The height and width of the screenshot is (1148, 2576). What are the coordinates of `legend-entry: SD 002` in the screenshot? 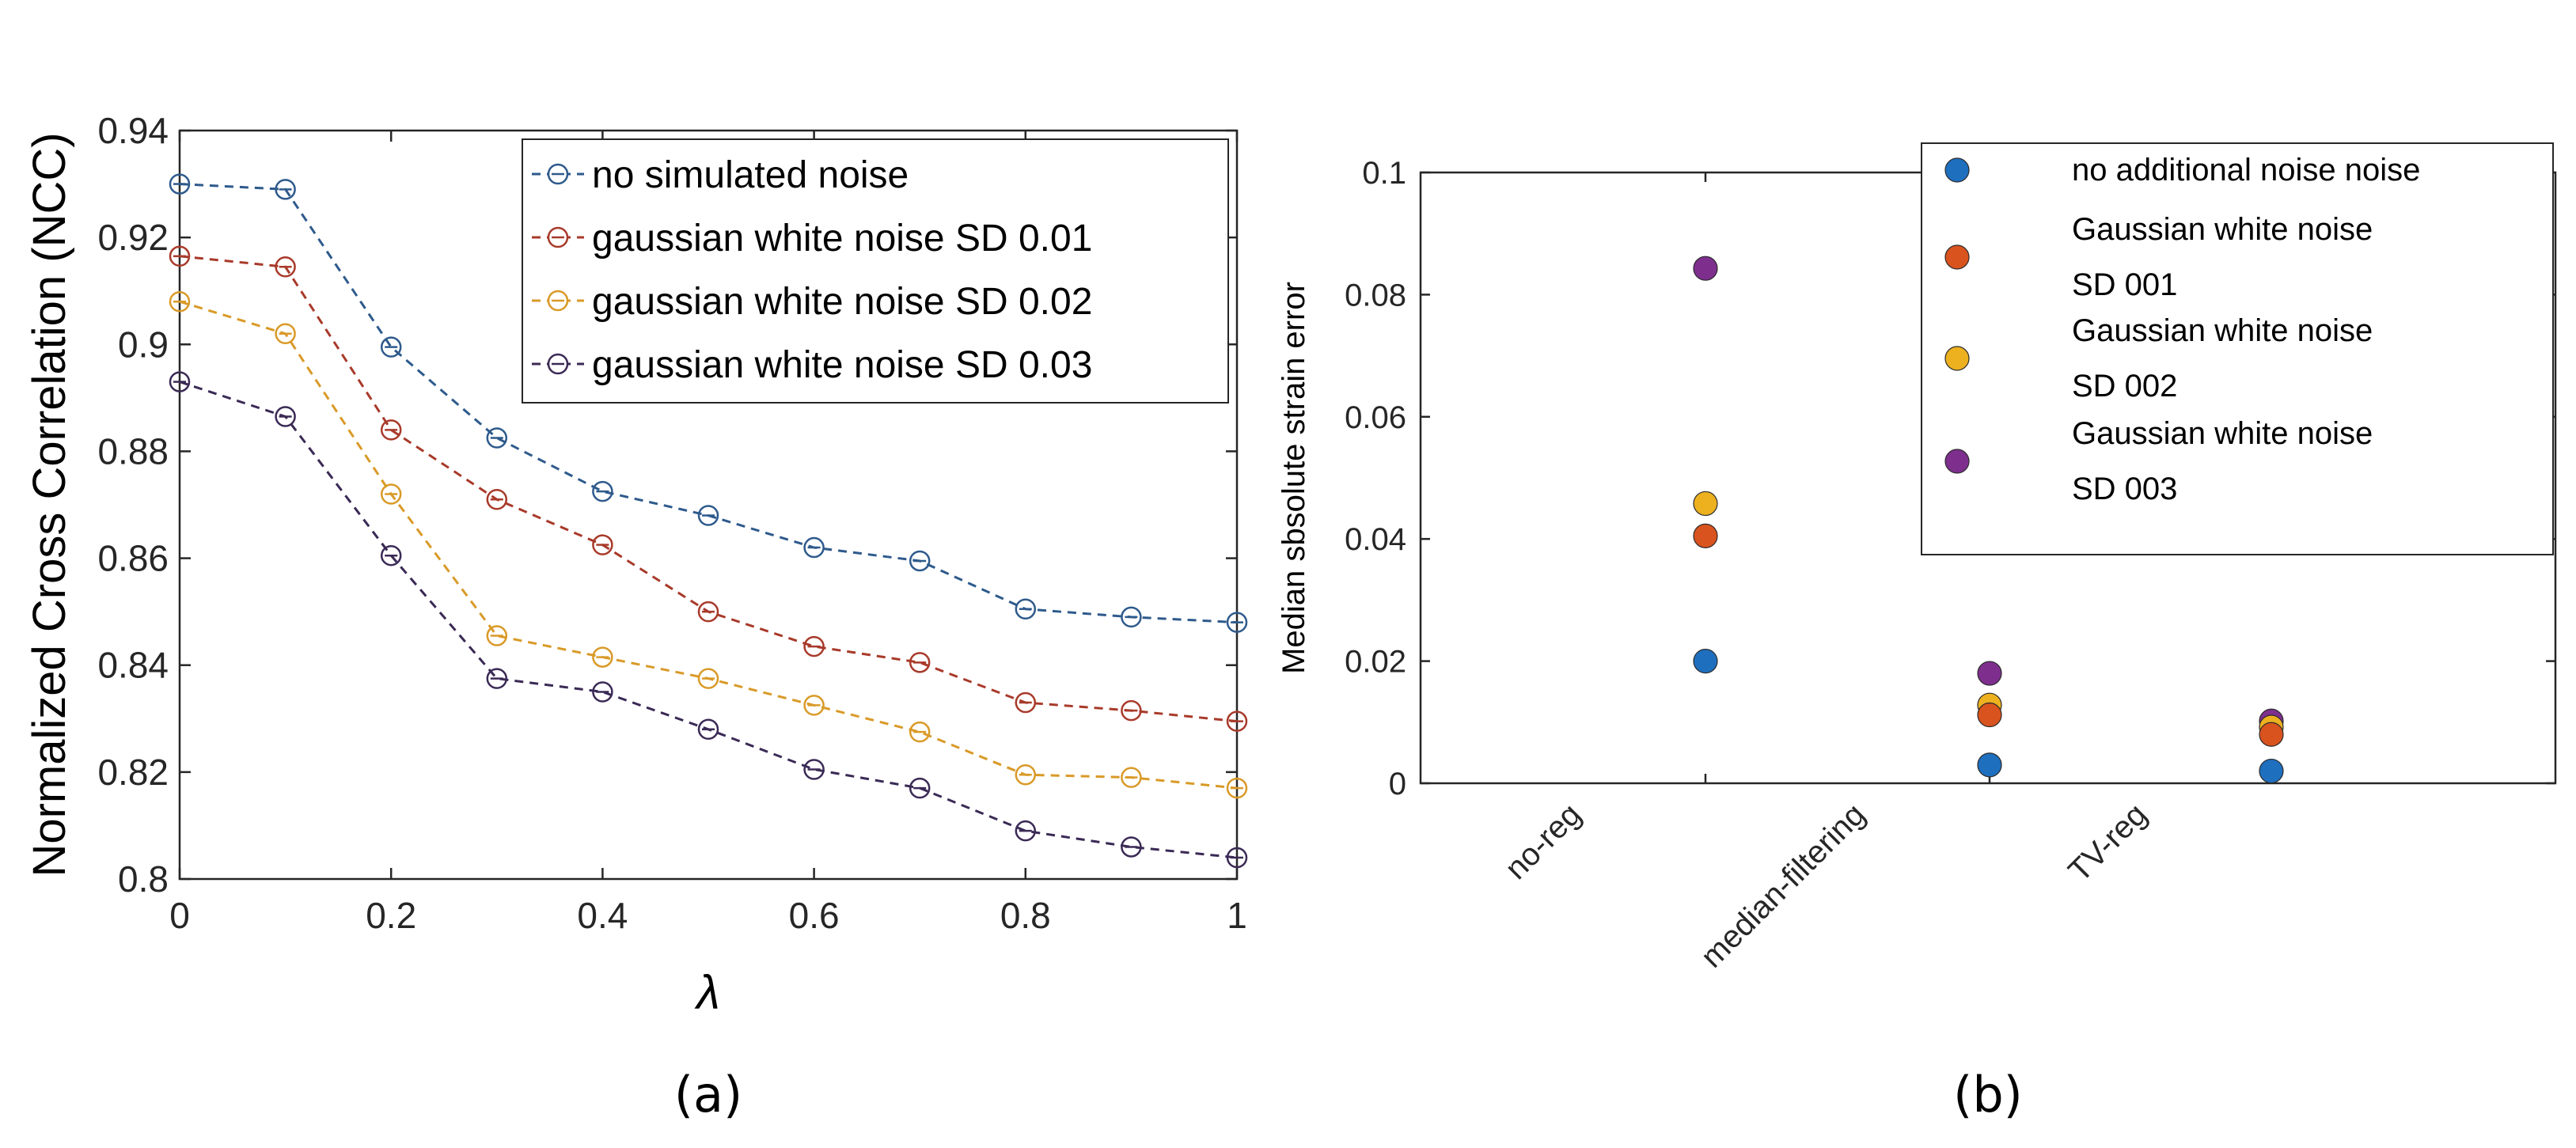 It's located at (2124, 386).